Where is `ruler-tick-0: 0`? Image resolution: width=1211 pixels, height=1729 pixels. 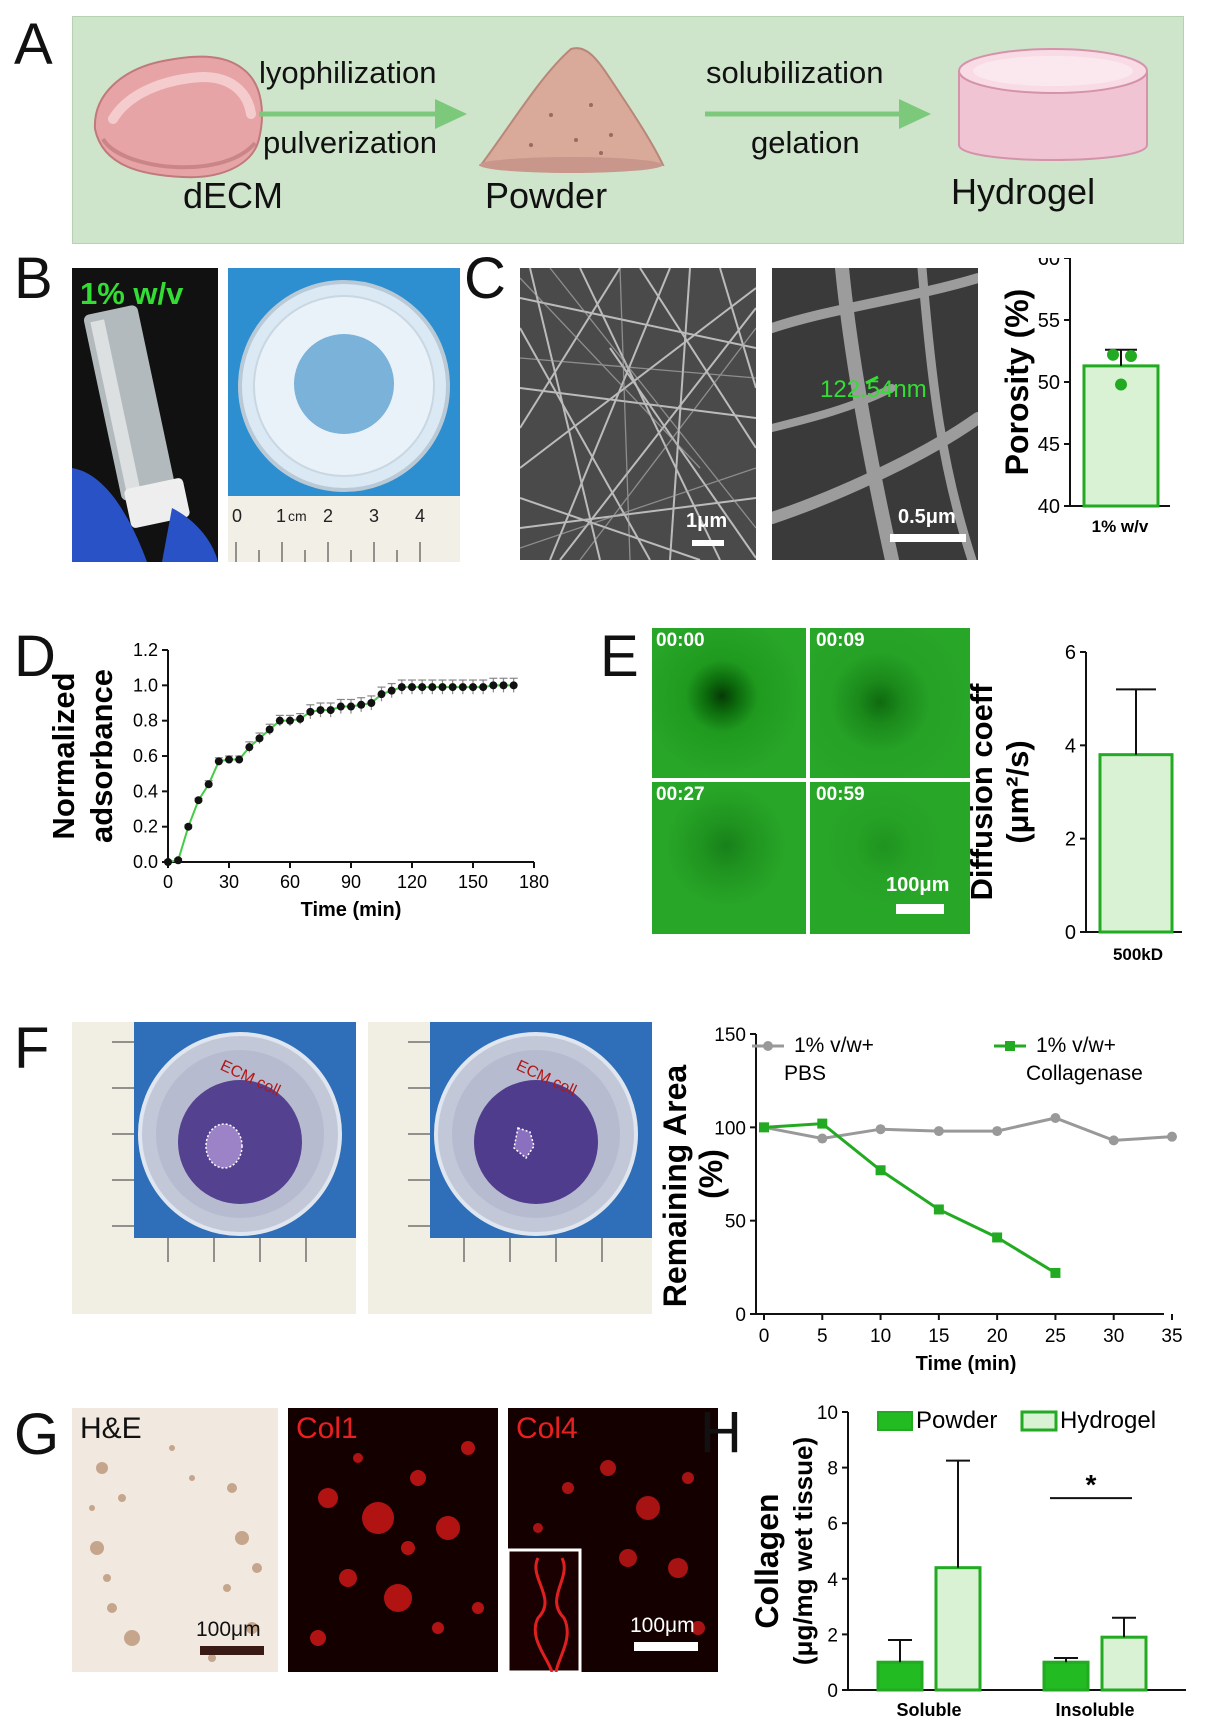 ruler-tick-0: 0 is located at coordinates (237, 516).